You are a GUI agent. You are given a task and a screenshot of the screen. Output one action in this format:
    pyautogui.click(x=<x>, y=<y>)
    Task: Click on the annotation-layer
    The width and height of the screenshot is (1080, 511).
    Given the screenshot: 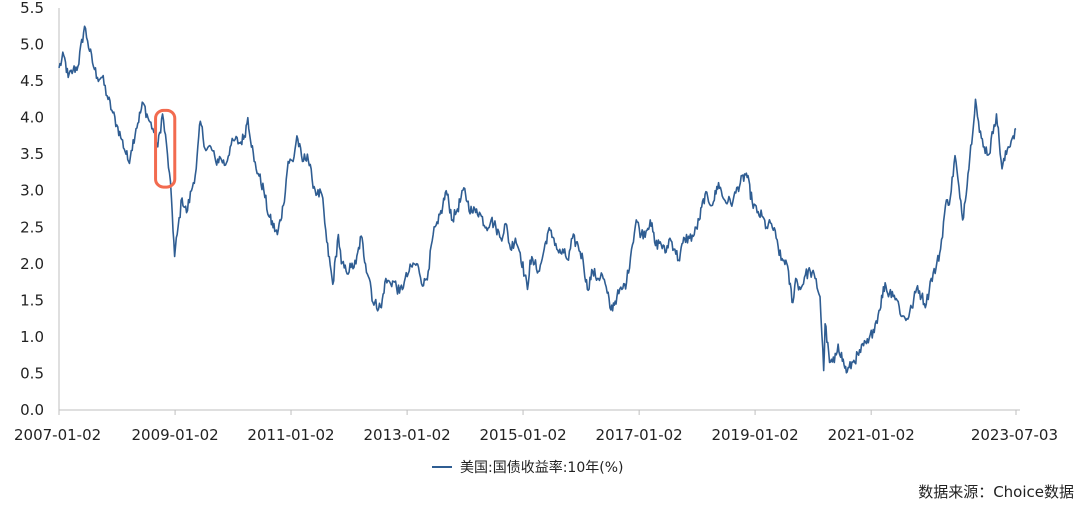 What is the action you would take?
    pyautogui.click(x=165, y=148)
    